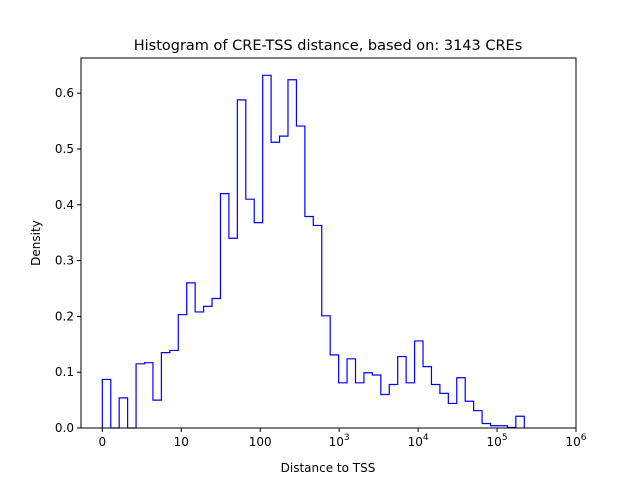 The width and height of the screenshot is (640, 484). I want to click on y-tick-label: 0.0, so click(64, 428).